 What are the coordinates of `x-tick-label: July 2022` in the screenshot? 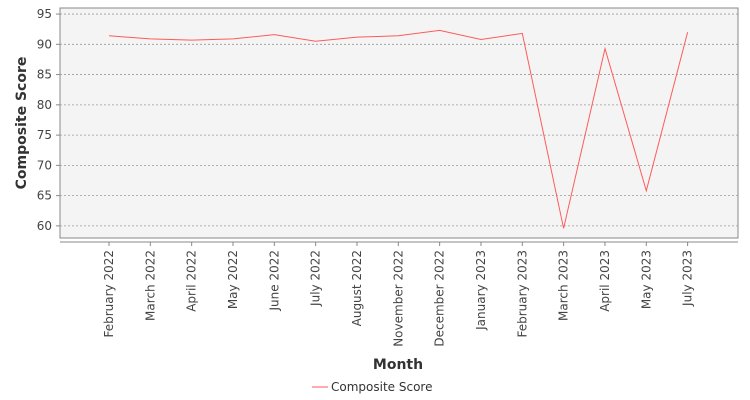 It's located at (316, 278).